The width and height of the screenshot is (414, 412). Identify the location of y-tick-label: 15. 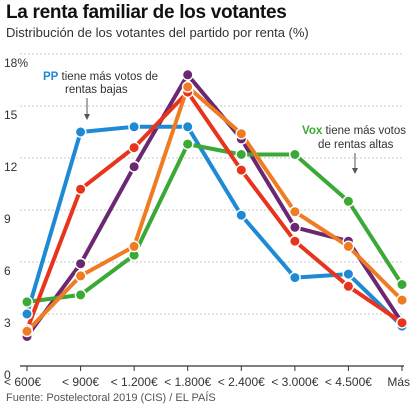
(11, 115).